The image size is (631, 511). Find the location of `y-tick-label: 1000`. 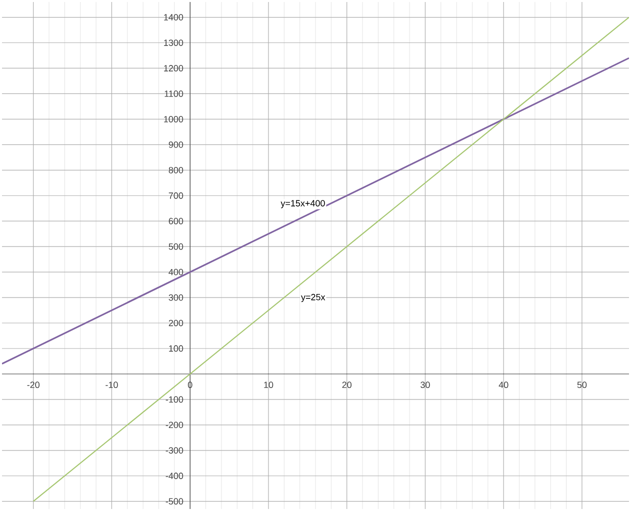

y-tick-label: 1000 is located at coordinates (174, 119).